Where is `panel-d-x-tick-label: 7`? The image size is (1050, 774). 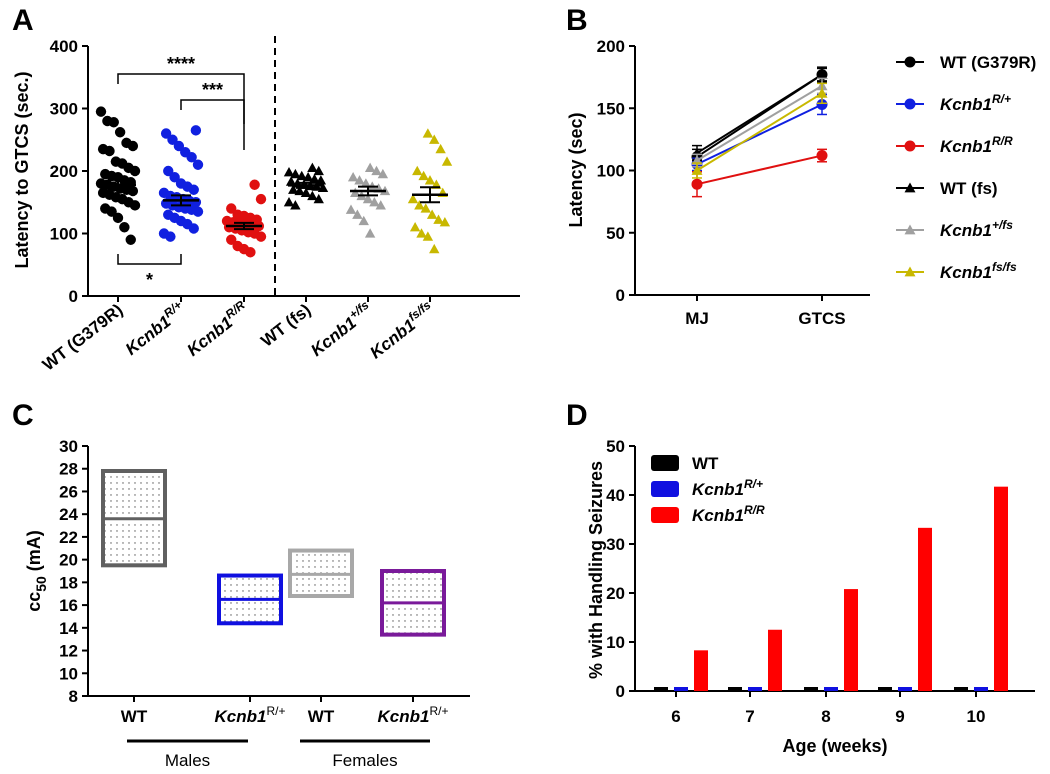
panel-d-x-tick-label: 7 is located at coordinates (749, 716).